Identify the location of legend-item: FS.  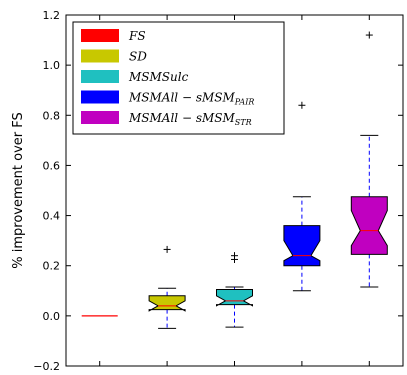
(113, 36).